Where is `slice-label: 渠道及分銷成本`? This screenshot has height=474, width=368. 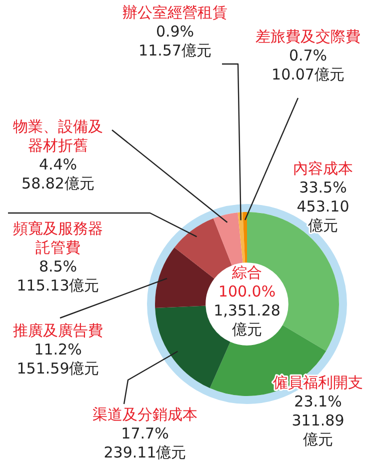
slice-label: 渠道及分銷成本 is located at coordinates (145, 414).